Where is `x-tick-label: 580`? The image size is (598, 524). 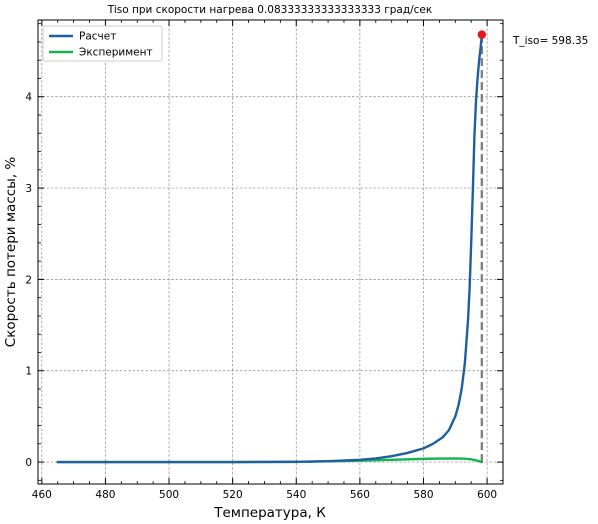
x-tick-label: 580 is located at coordinates (423, 495).